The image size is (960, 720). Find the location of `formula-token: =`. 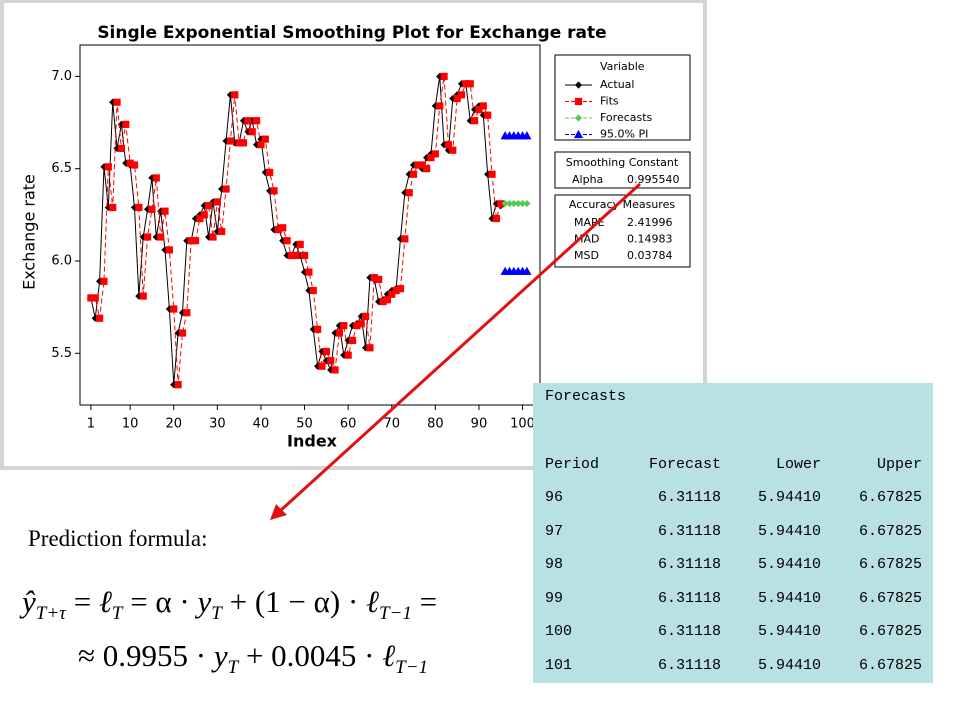

formula-token: = is located at coordinates (82, 601).